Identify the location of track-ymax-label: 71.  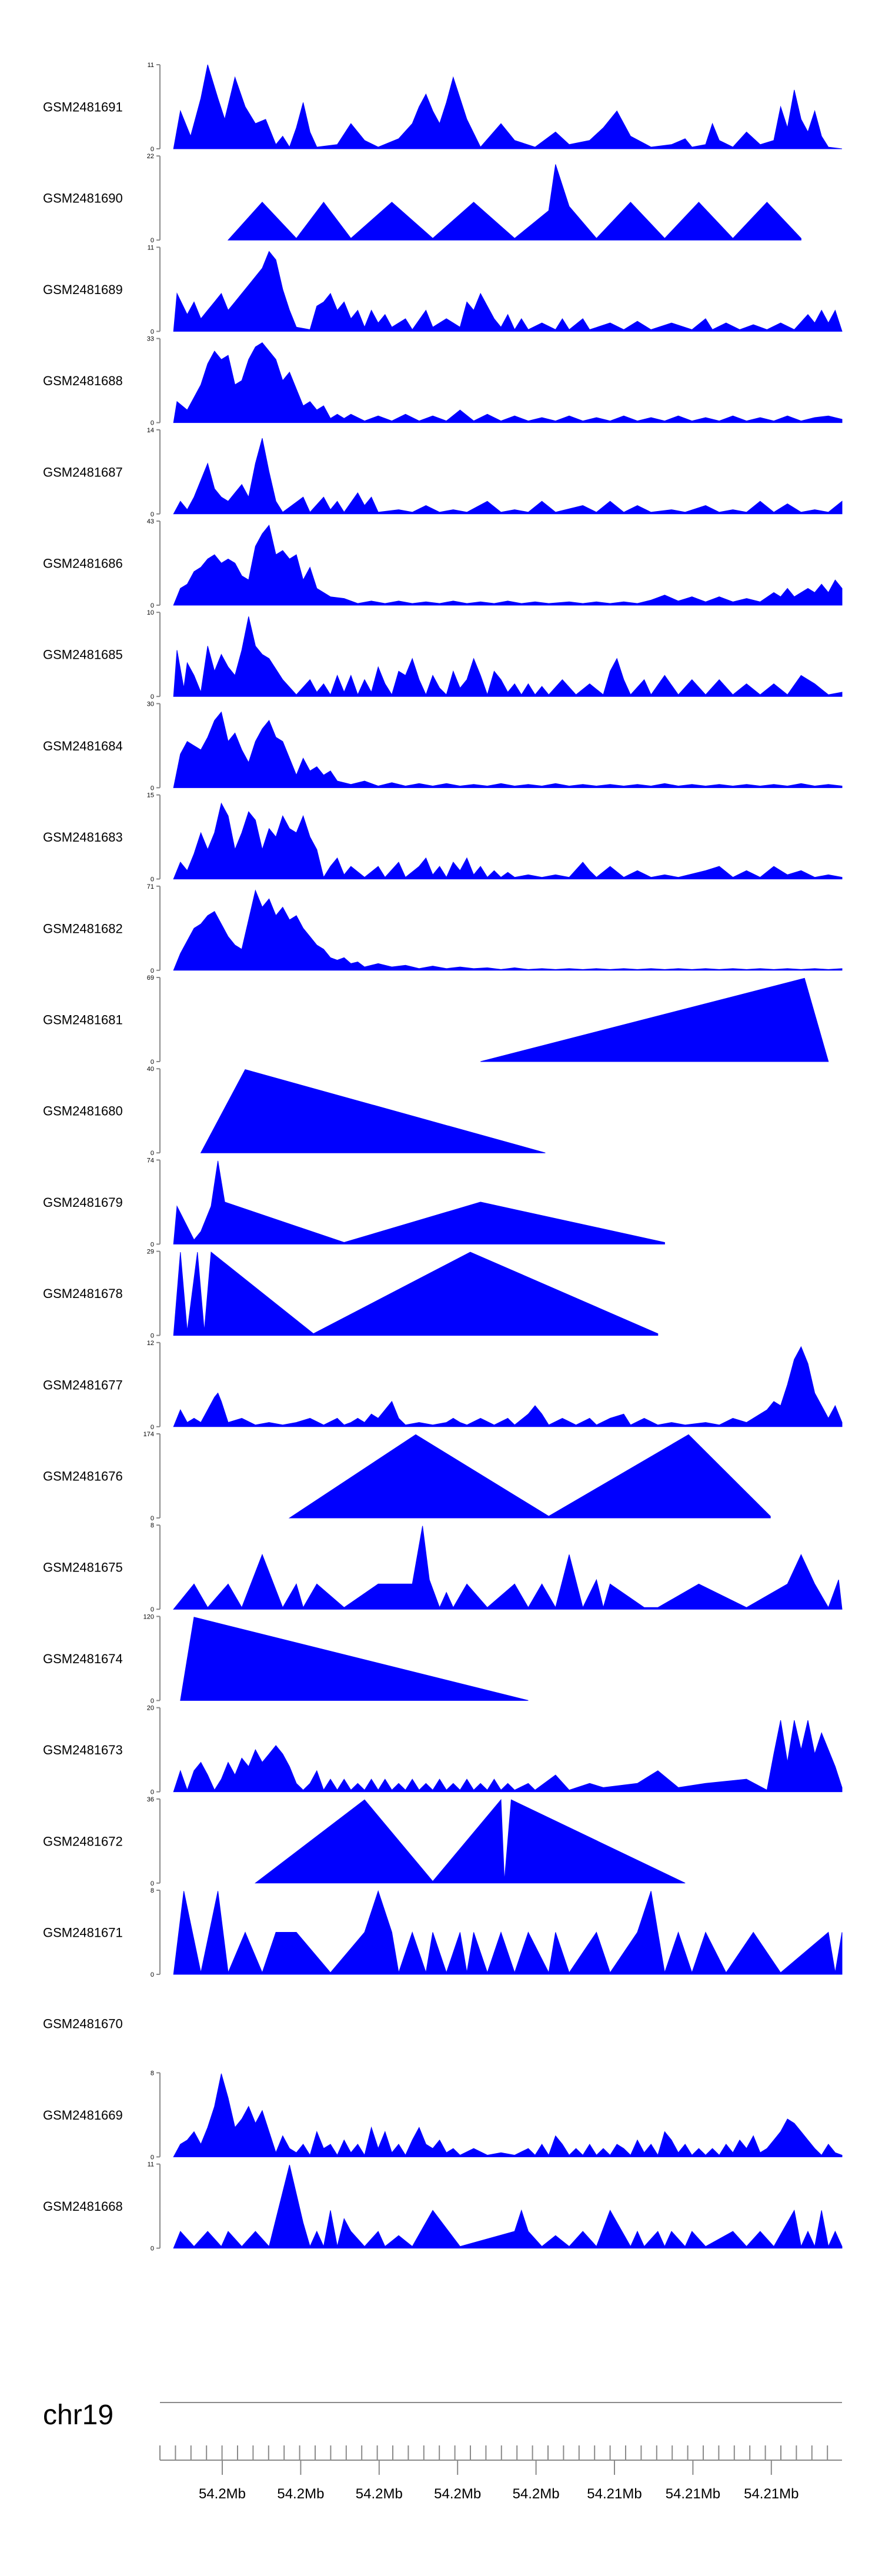
(150, 886).